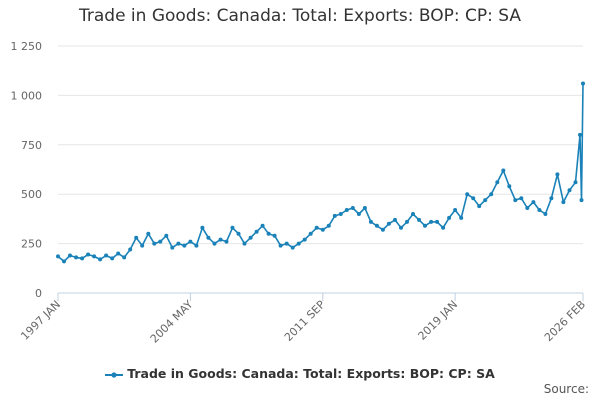 The height and width of the screenshot is (400, 600). I want to click on axis-layer, so click(320, 296).